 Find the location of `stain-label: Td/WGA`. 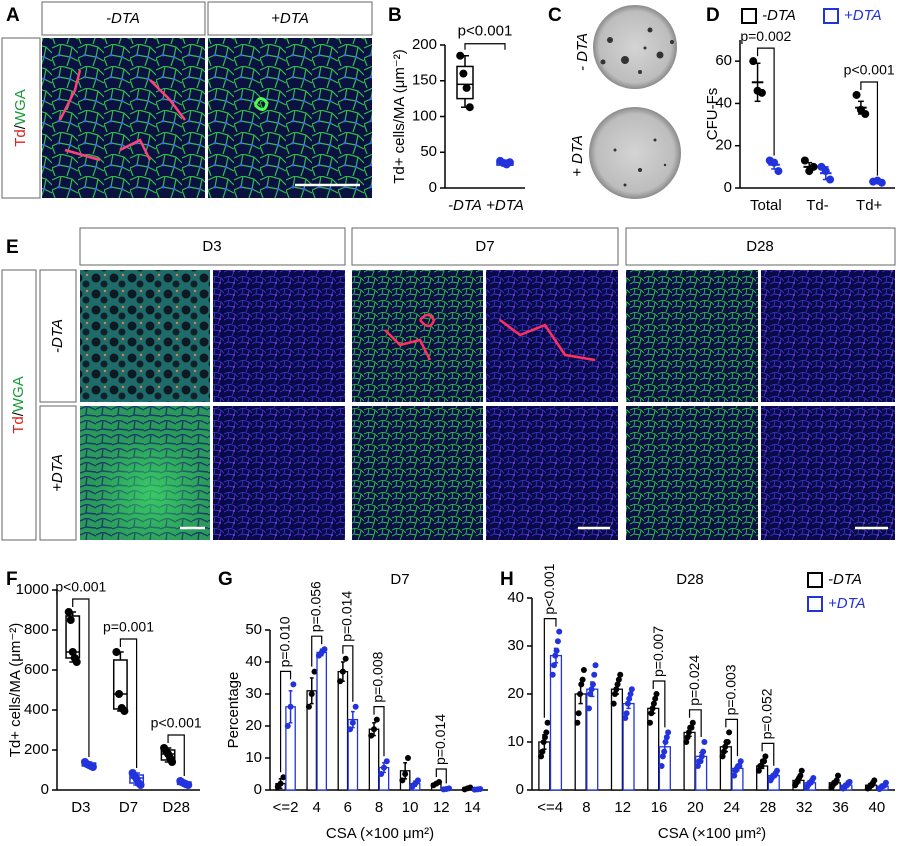

stain-label: Td/WGA is located at coordinates (20, 118).